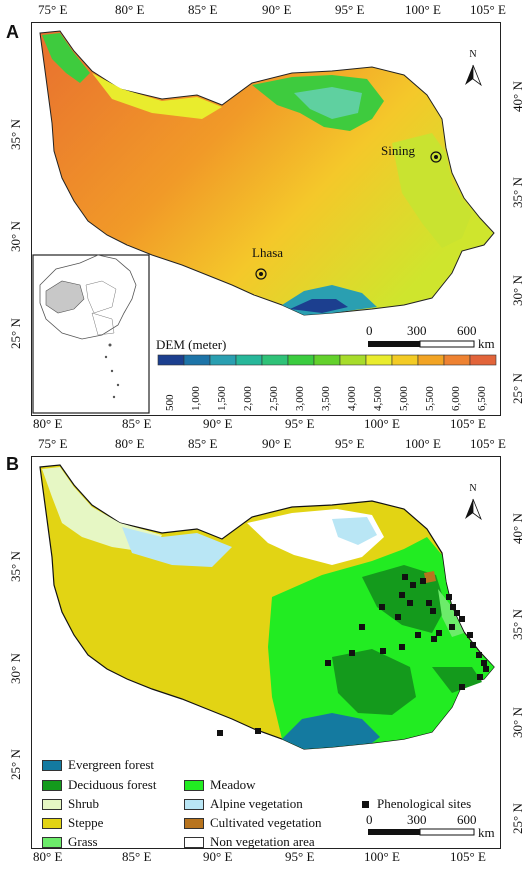  I want to click on lat-label: 30° N, so click(15, 668).